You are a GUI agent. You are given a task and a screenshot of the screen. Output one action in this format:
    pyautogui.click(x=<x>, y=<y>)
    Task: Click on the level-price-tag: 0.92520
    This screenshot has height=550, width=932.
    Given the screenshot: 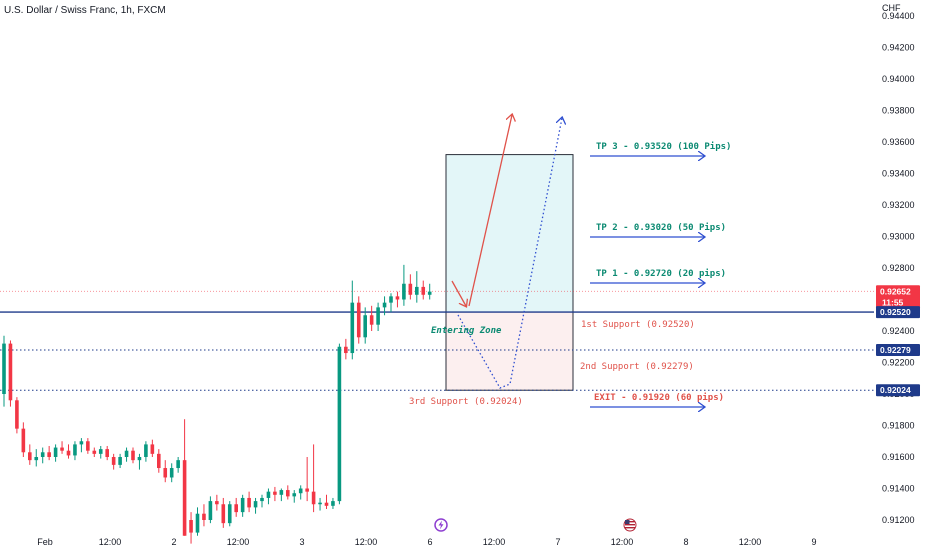 What is the action you would take?
    pyautogui.click(x=898, y=312)
    